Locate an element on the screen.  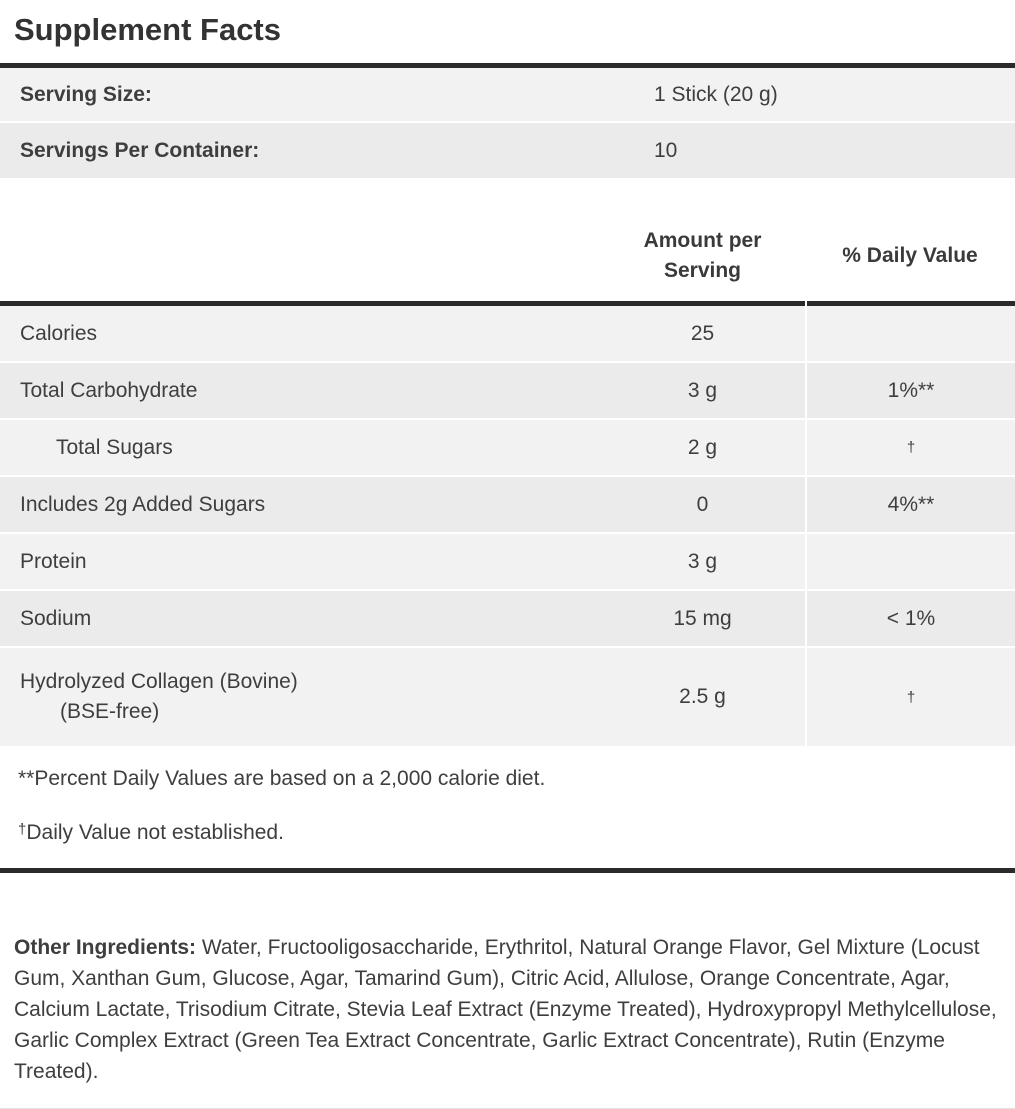
table-row-protein: Protein 3 g is located at coordinates (507, 562).